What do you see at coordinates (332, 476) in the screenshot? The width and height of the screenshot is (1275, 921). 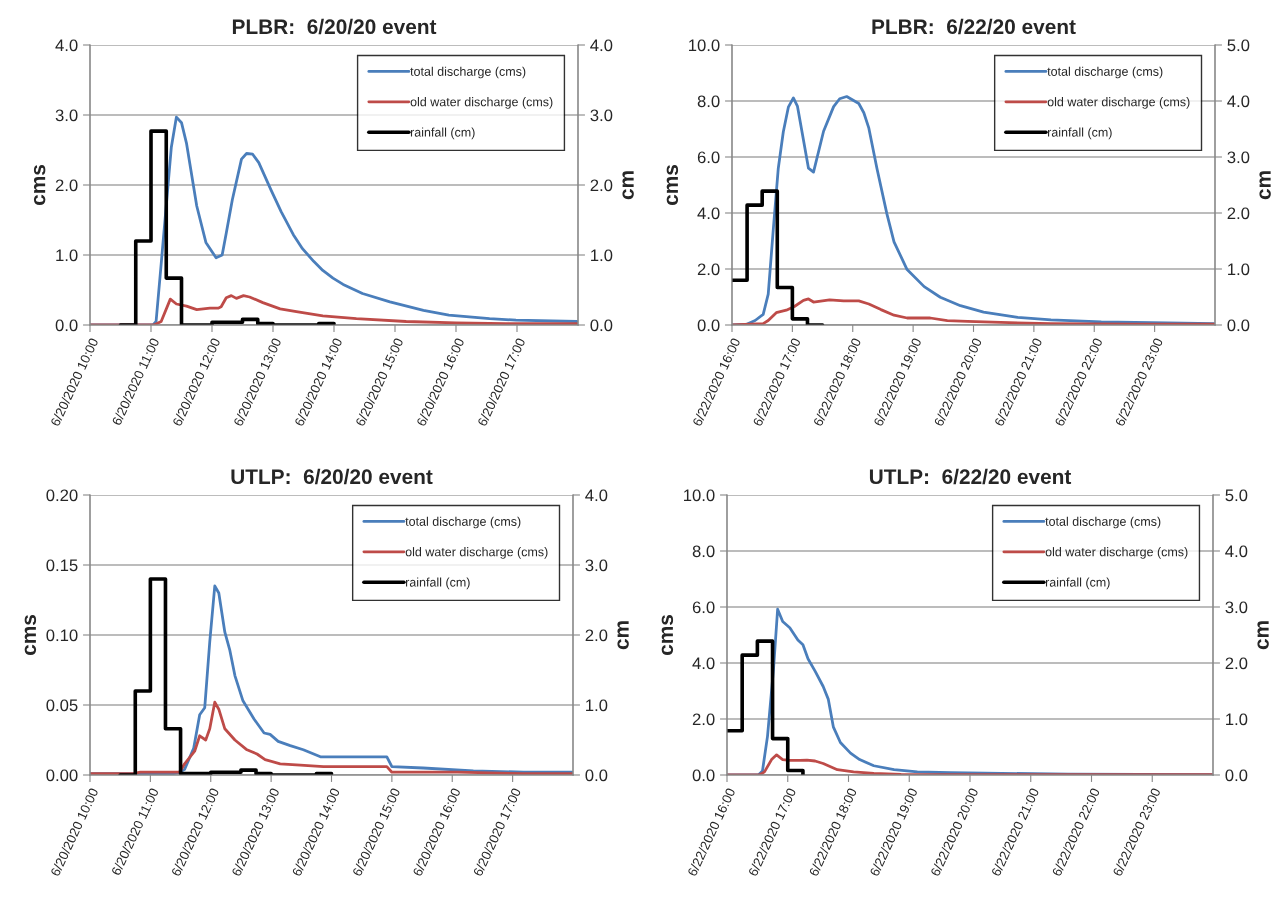 I see `chart-title: UTLP: 6/20/20 event` at bounding box center [332, 476].